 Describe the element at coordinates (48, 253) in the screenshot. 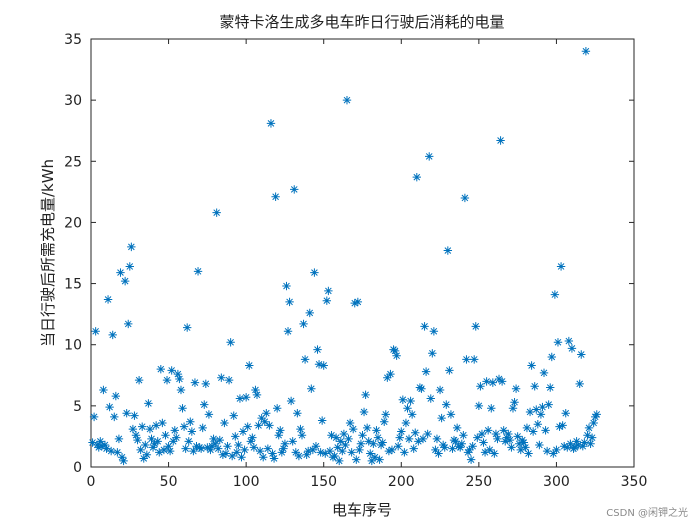

I see `y-axis-label: 当日行驶后所需充电量/kWh` at that location.